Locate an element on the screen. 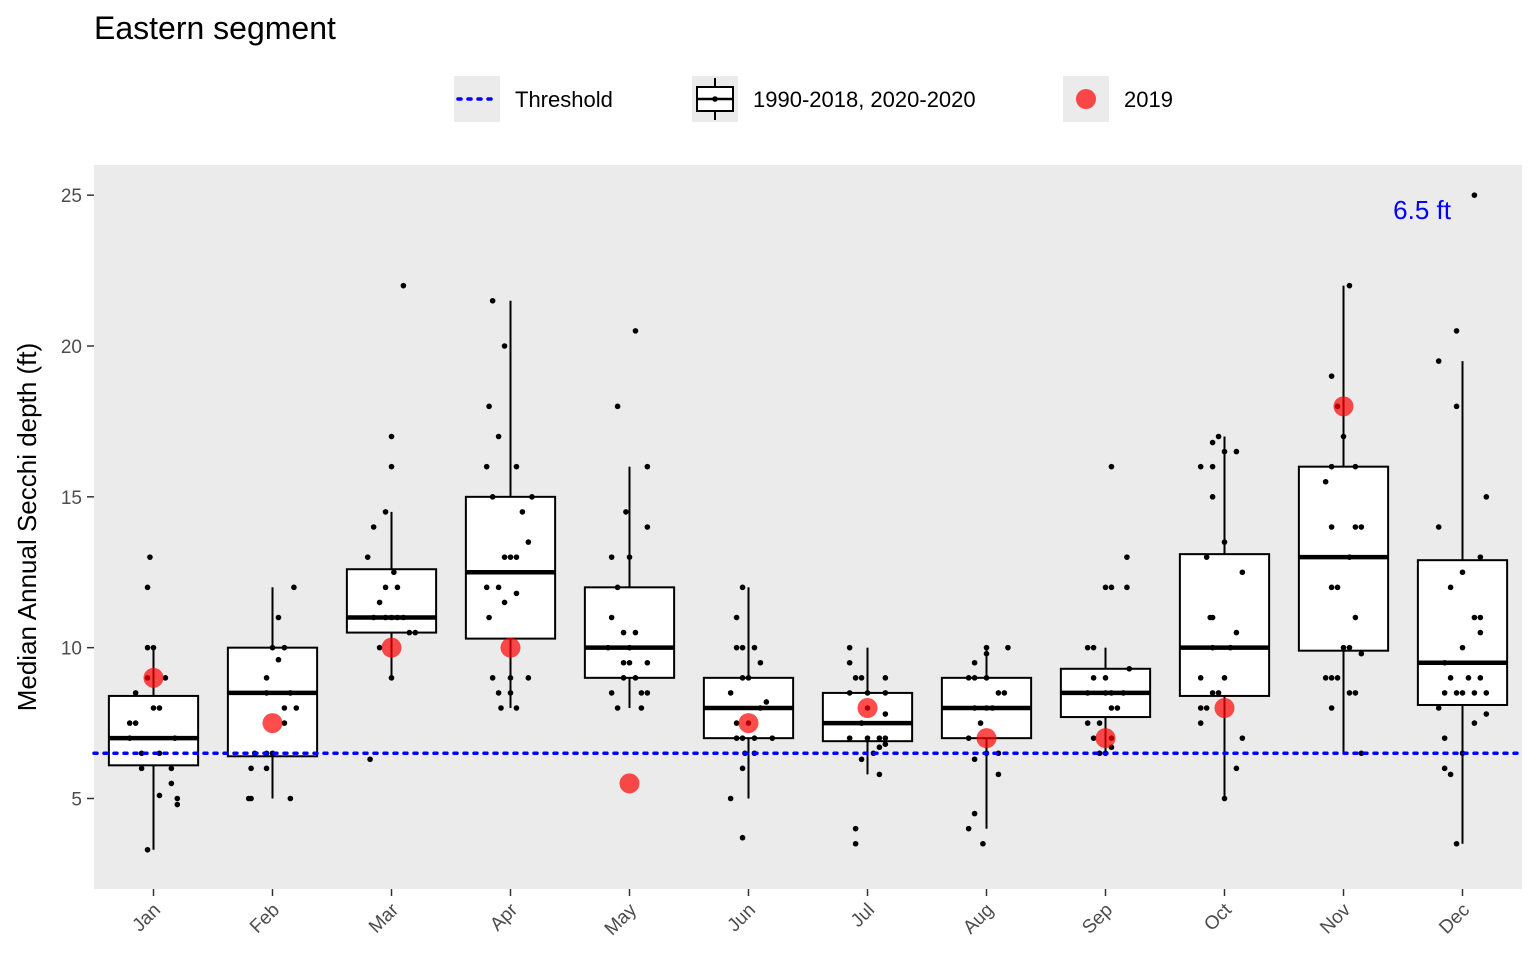 The height and width of the screenshot is (960, 1536). highlight-2019-oct is located at coordinates (1224, 708).